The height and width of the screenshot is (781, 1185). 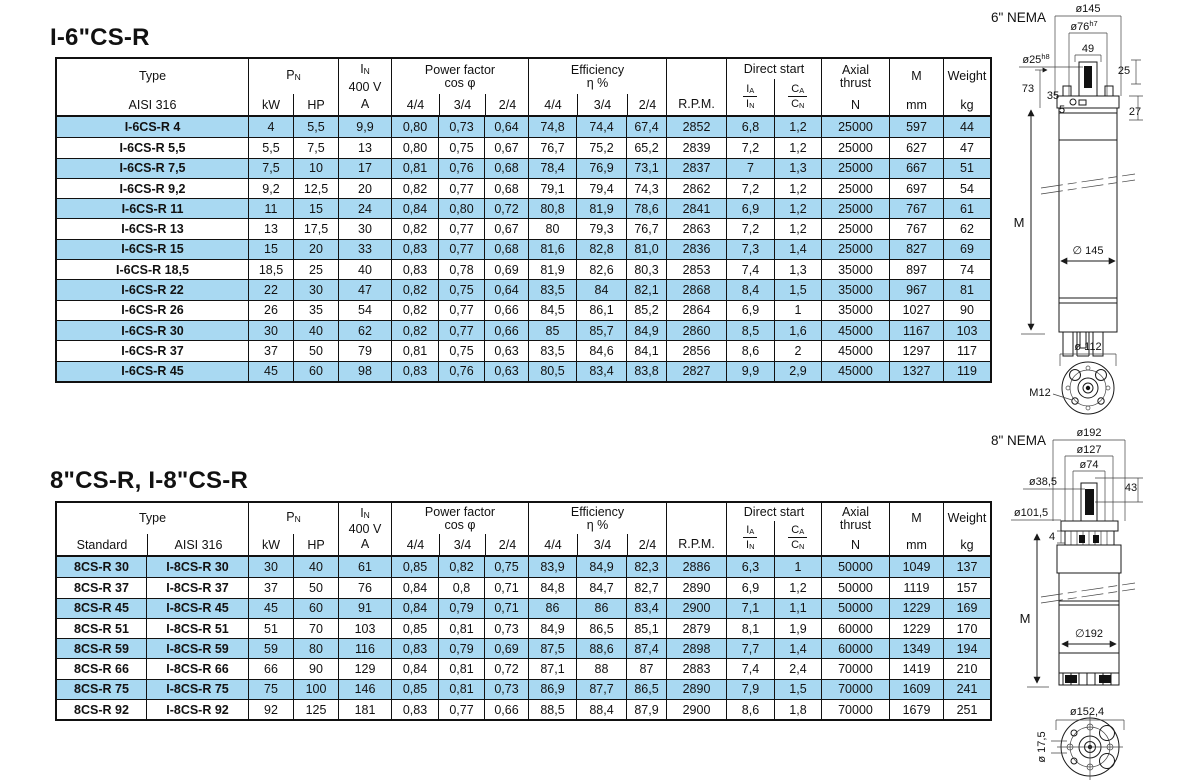 I want to click on col-rpm: R.P.M., so click(x=697, y=87).